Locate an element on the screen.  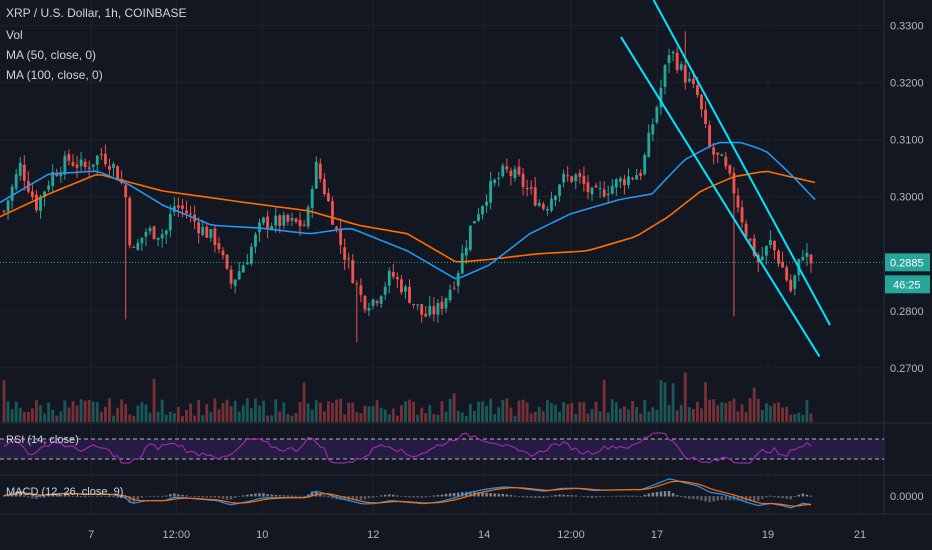
ma50-indicator-label: MA (50, close, 0) is located at coordinates (51, 55).